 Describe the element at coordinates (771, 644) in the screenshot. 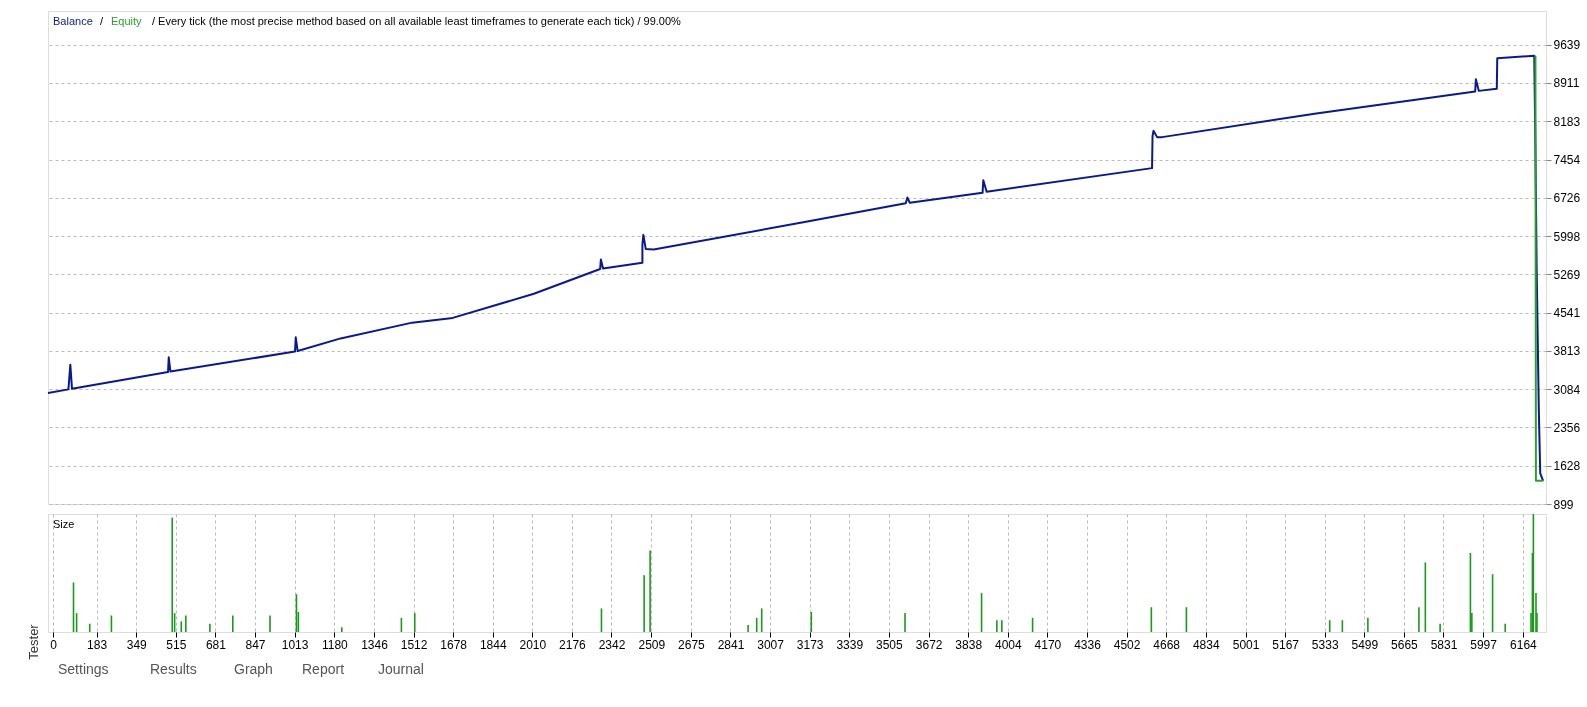

I see `x-tick-label: 3007` at that location.